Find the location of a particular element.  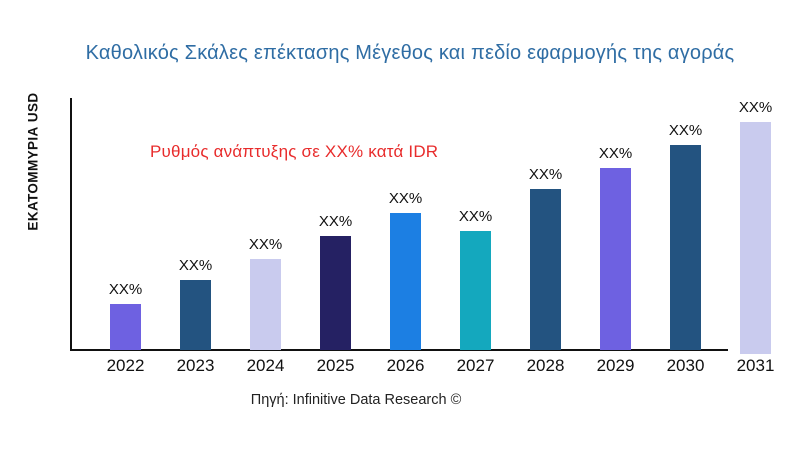

bar-2029 is located at coordinates (615, 259).